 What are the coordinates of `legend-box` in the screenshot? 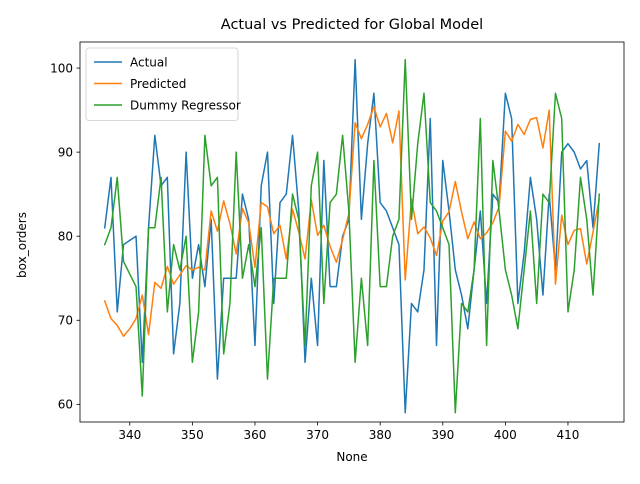 It's located at (162, 84).